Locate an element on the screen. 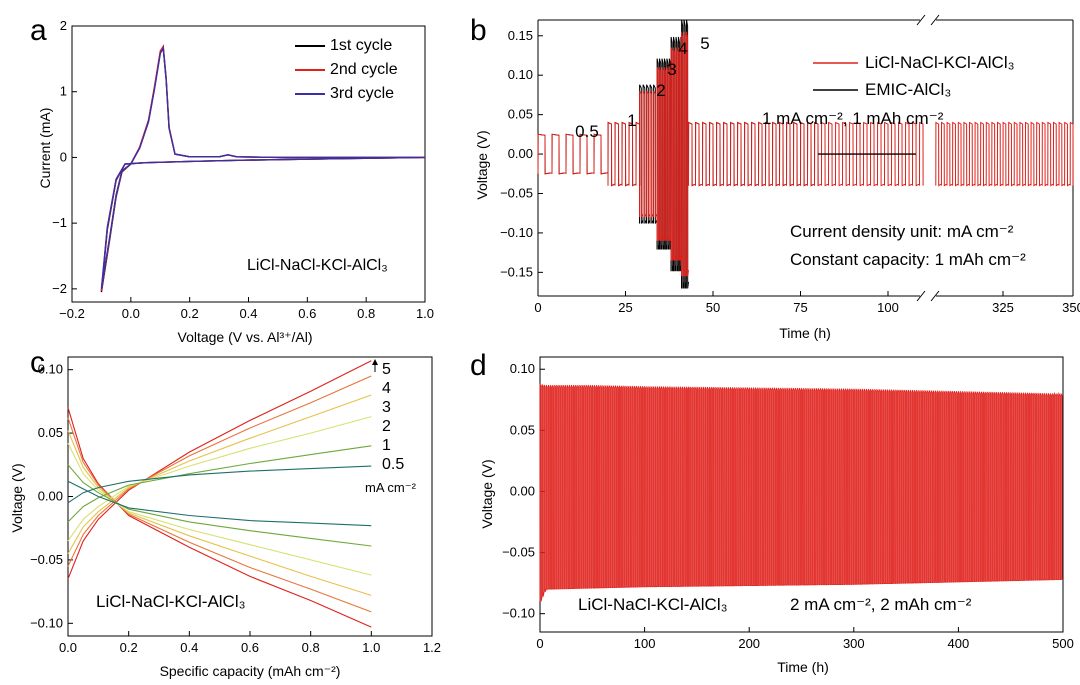 The image size is (1080, 685). panel-b-xtick-label: 50 is located at coordinates (713, 307).